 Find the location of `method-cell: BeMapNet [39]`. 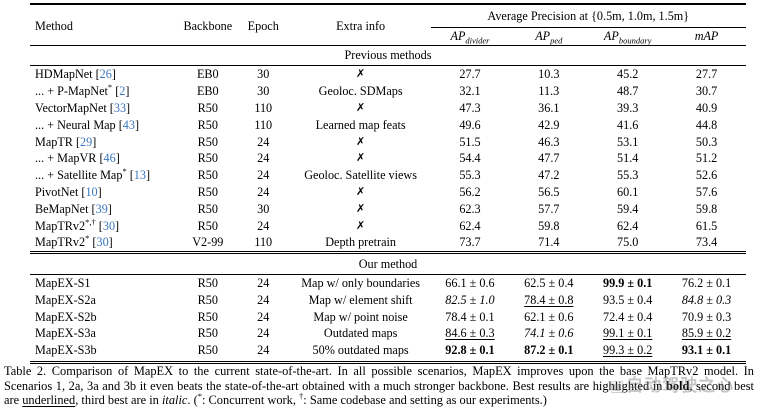

method-cell: BeMapNet [39] is located at coordinates (73, 208).